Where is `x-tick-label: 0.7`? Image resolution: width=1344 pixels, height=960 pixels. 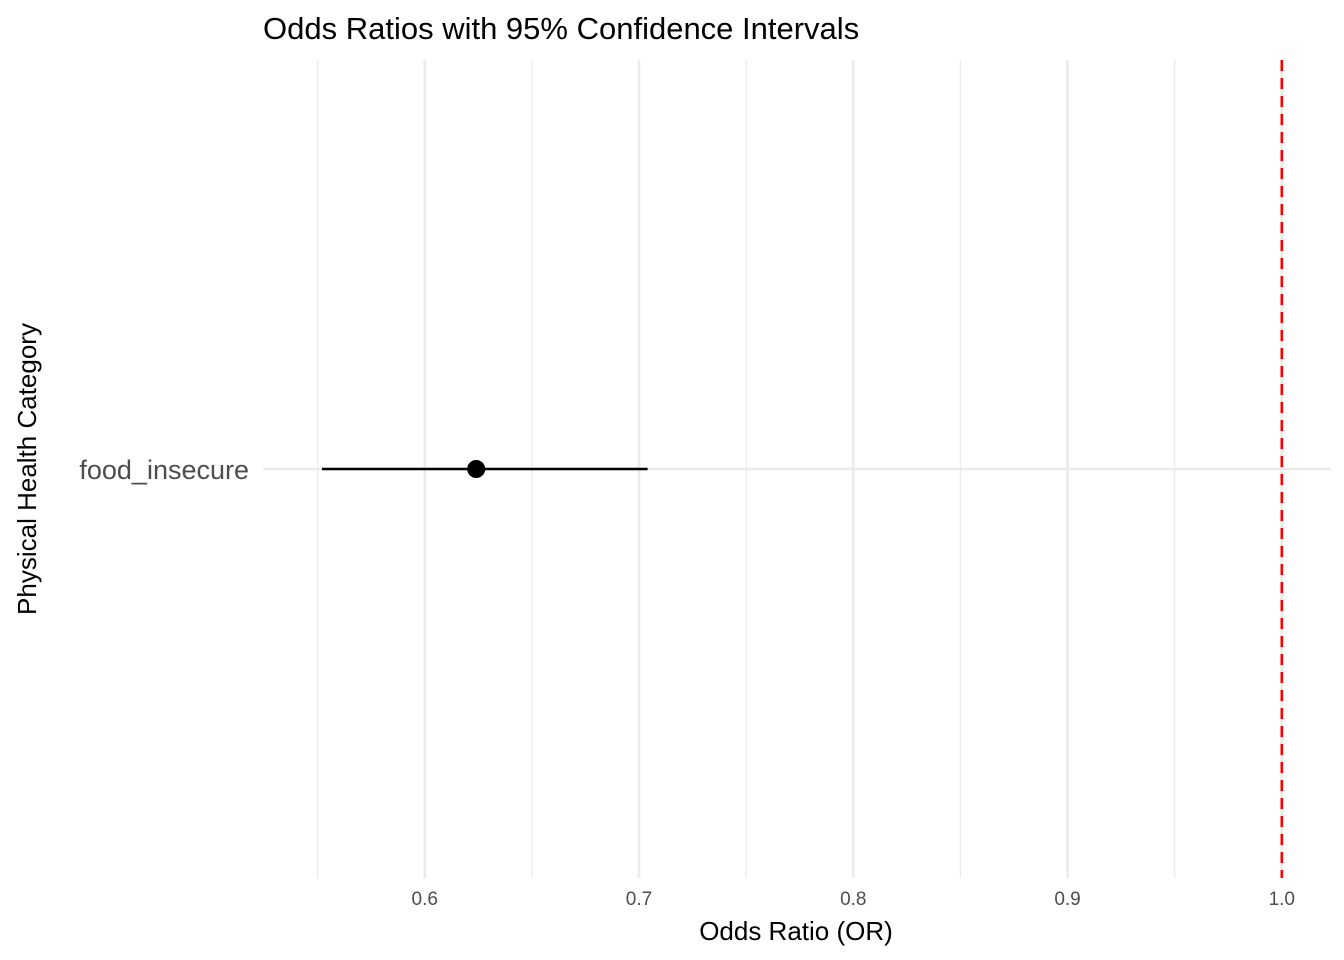 x-tick-label: 0.7 is located at coordinates (639, 899).